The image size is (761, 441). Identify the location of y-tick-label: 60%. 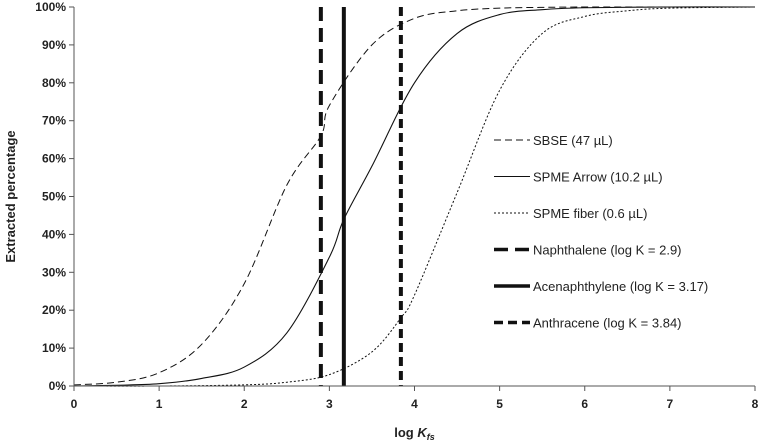
(54, 159).